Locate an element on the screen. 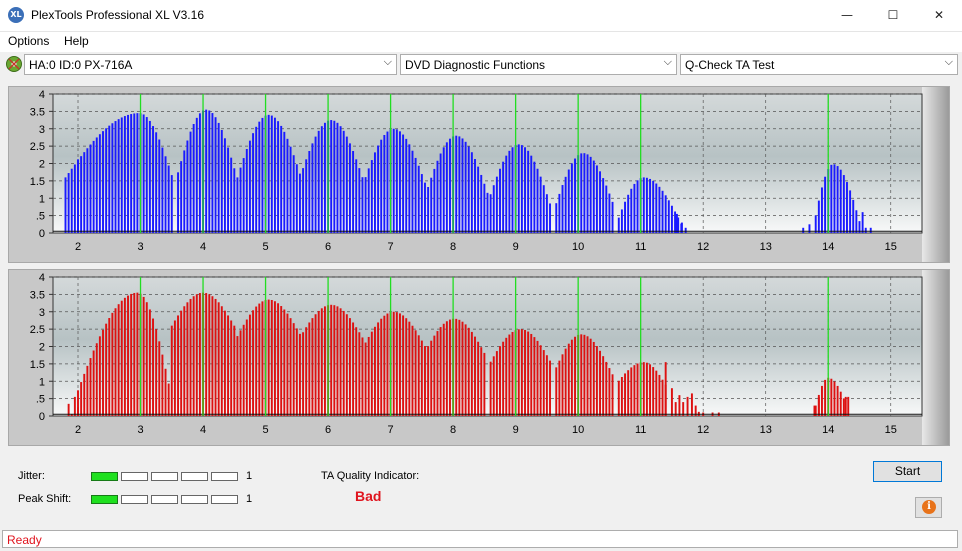 This screenshot has height=551, width=962. maximize-button: ☐ is located at coordinates (893, 15).